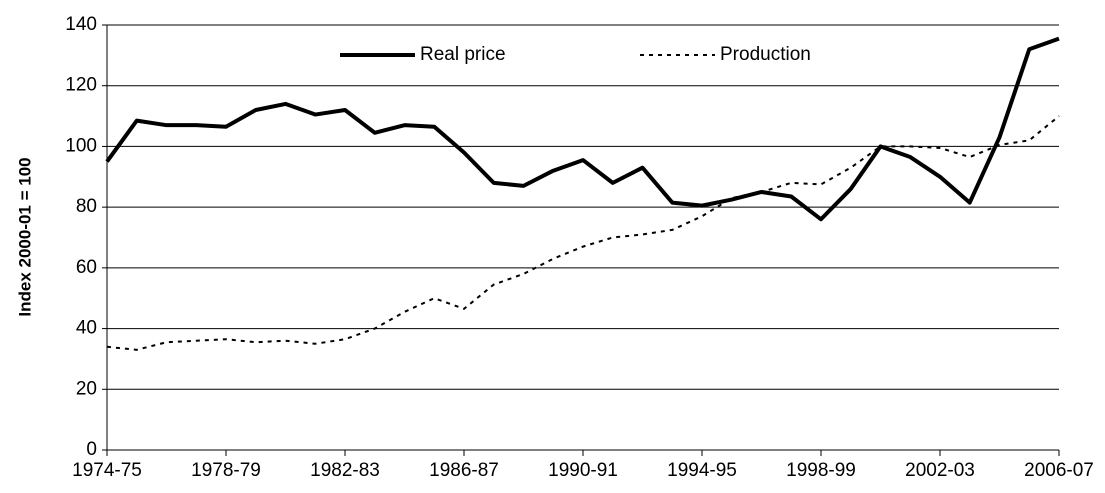 Image resolution: width=1105 pixels, height=493 pixels. I want to click on x-tick-label: 1986-87, so click(464, 470).